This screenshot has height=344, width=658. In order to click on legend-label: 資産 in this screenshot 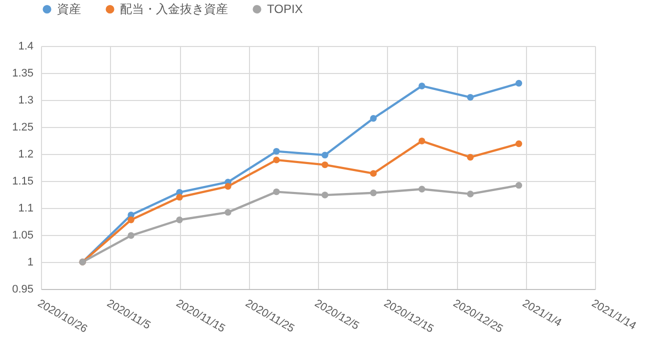, I will do `click(69, 9)`.